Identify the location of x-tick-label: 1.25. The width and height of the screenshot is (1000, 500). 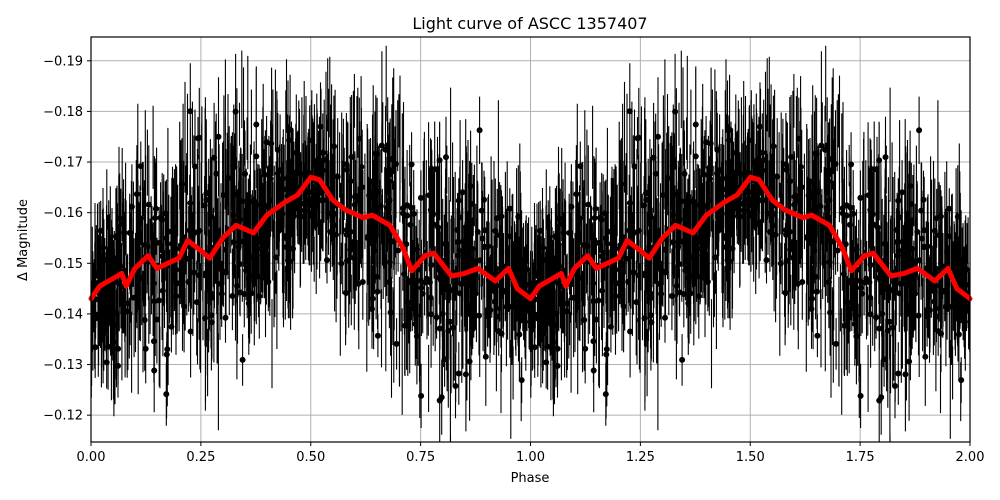
(640, 457).